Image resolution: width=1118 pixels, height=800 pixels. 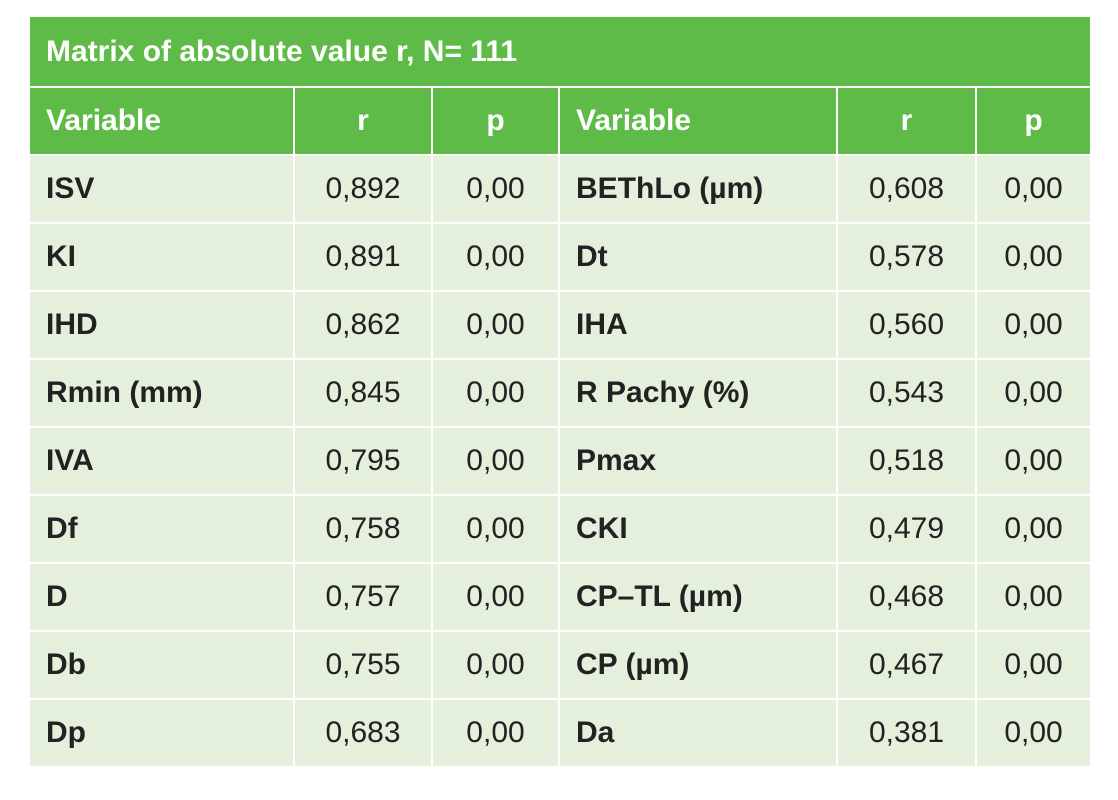 What do you see at coordinates (906, 461) in the screenshot?
I see `r-cell: 0,518` at bounding box center [906, 461].